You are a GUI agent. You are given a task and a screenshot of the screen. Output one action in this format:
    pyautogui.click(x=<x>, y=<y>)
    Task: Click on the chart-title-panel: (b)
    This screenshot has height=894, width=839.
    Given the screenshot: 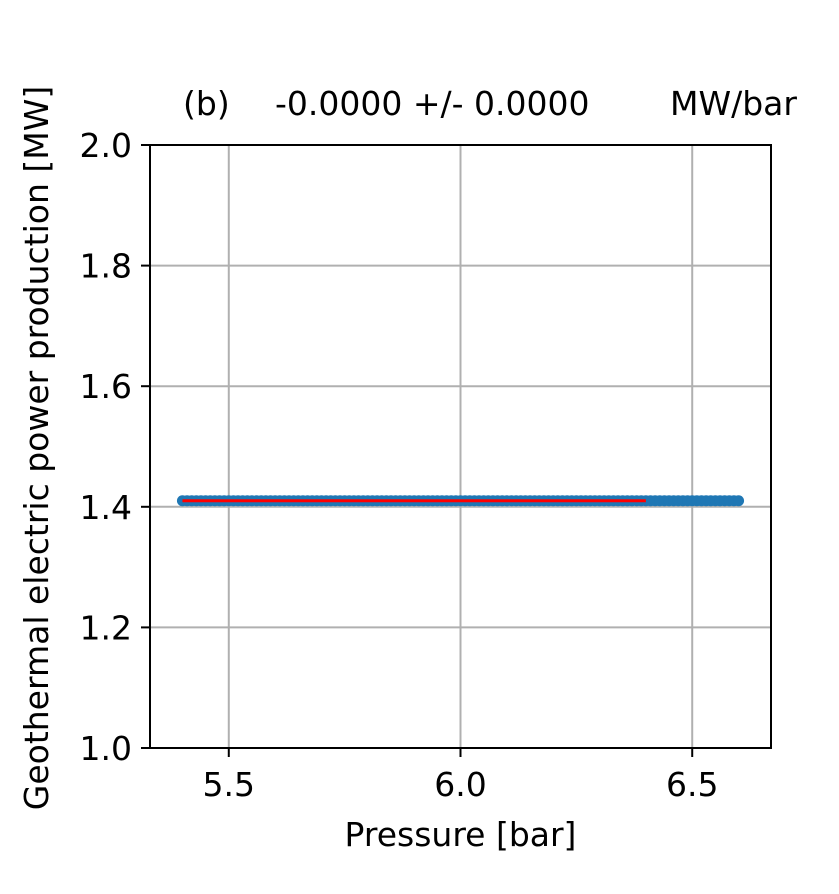 What is the action you would take?
    pyautogui.click(x=206, y=103)
    